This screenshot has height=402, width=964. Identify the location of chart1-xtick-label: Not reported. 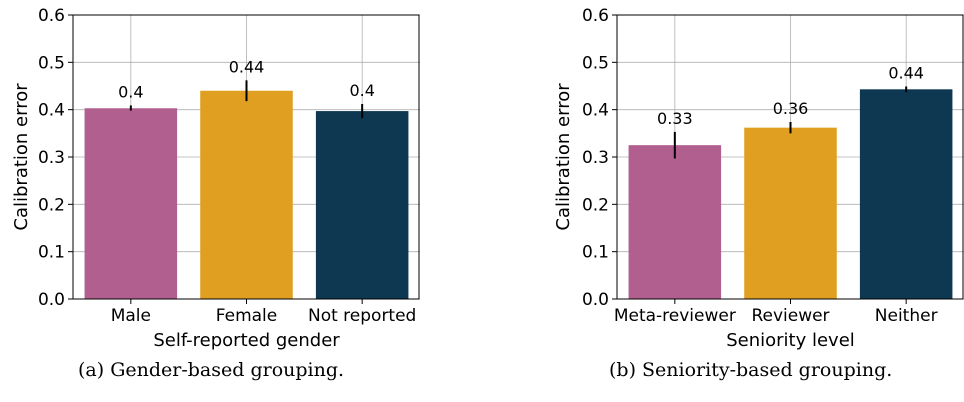
(362, 316).